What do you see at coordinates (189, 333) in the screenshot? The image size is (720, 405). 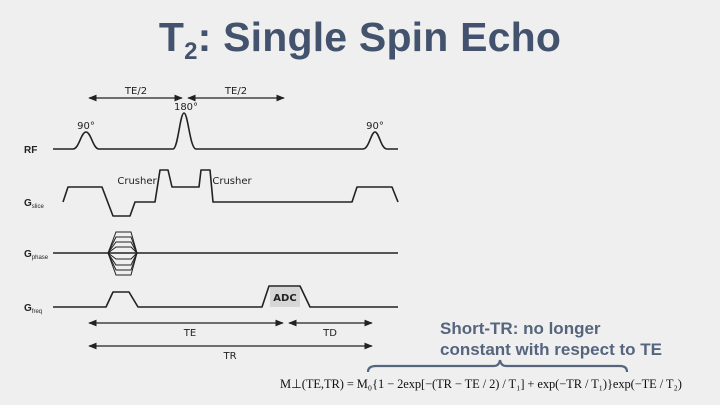 I see `te-label: TE` at bounding box center [189, 333].